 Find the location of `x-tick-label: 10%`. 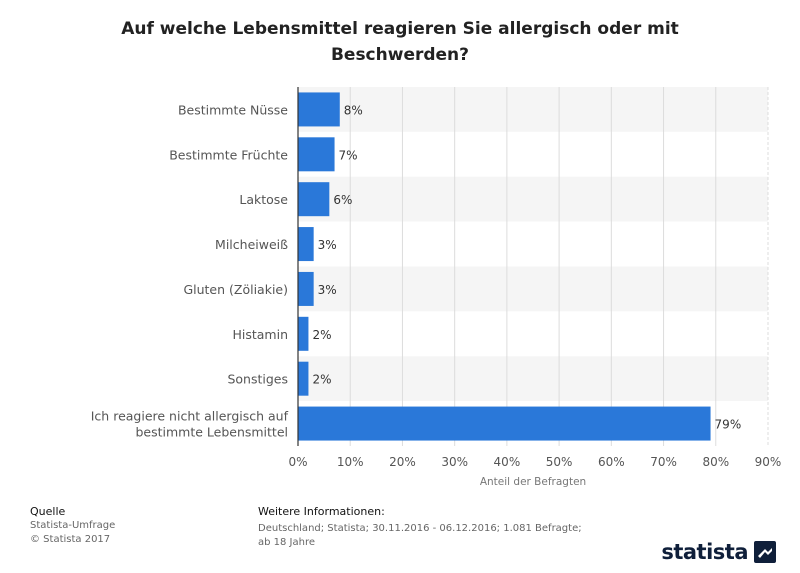

x-tick-label: 10% is located at coordinates (350, 462).